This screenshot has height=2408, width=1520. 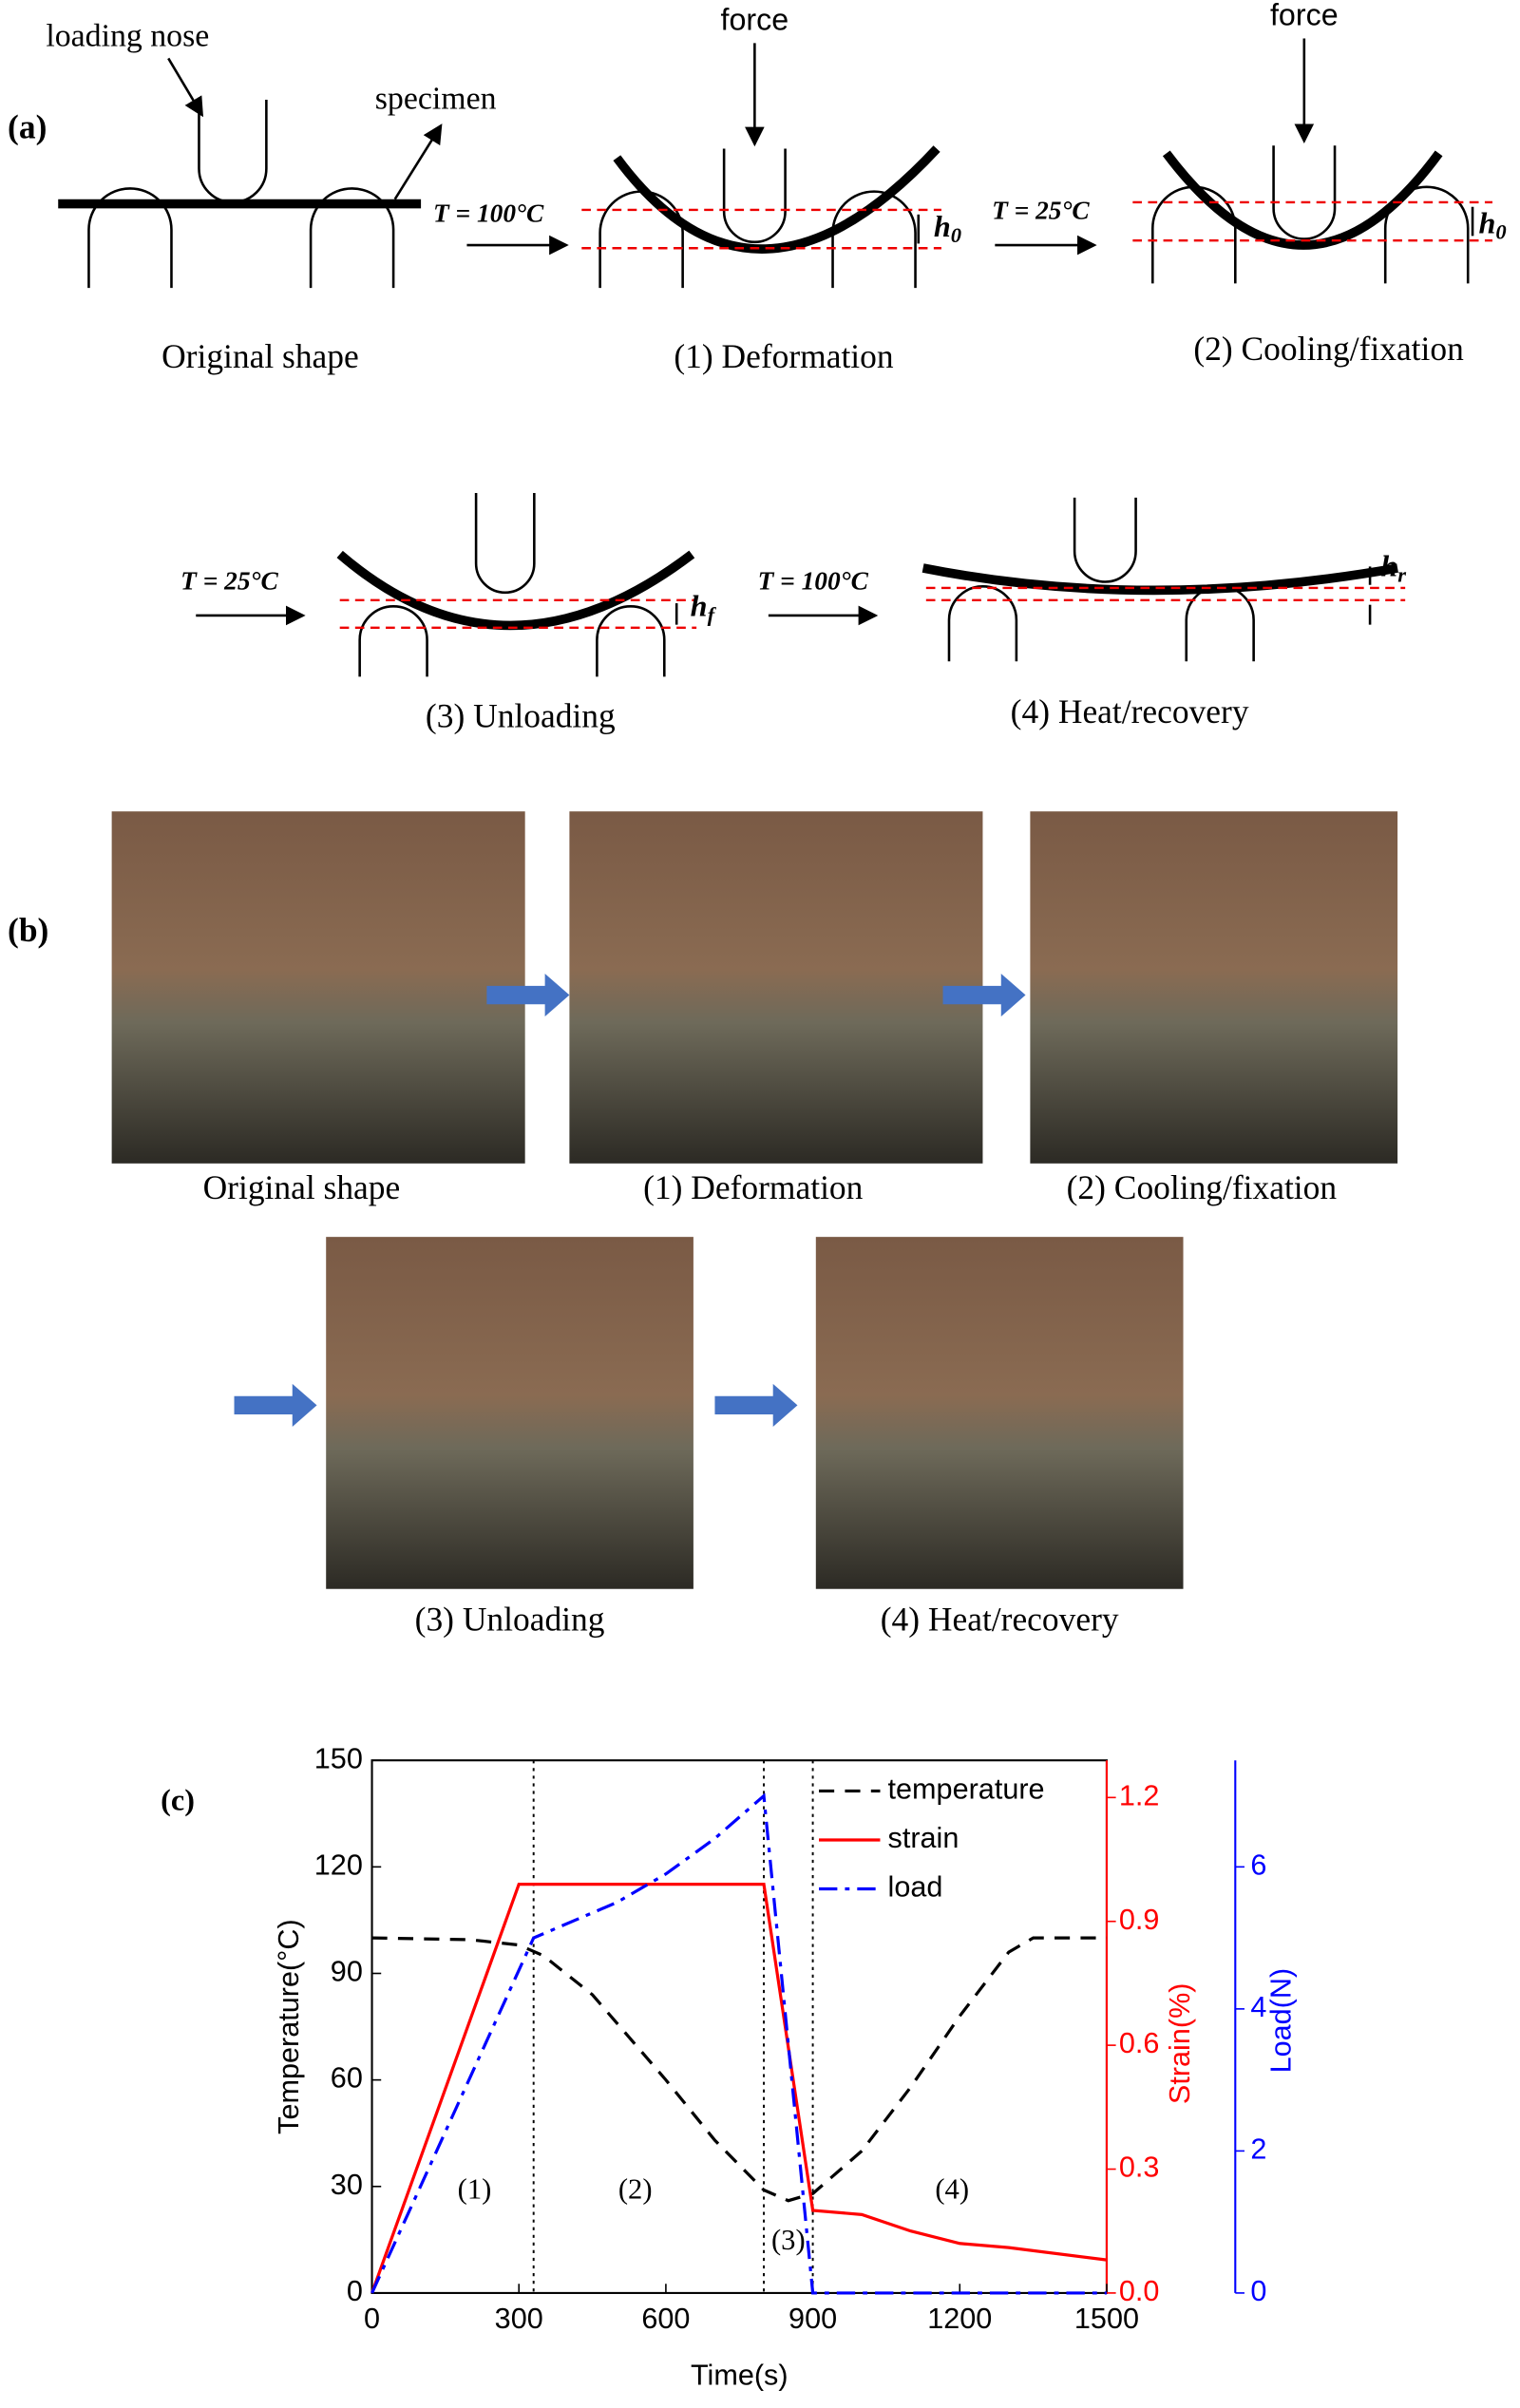 I want to click on phase-label: (1), so click(x=475, y=2189).